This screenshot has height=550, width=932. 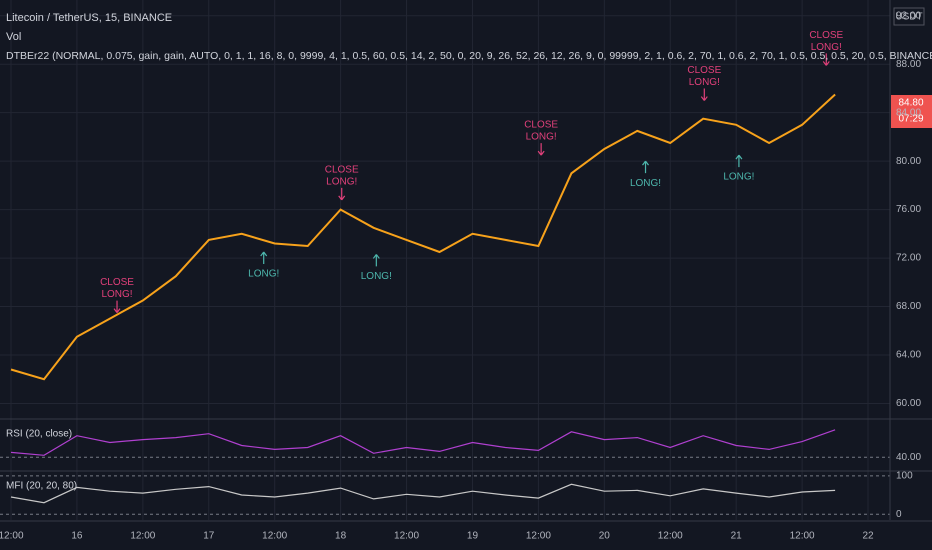 What do you see at coordinates (39, 434) in the screenshot?
I see `panel-title: RSI (20, close)` at bounding box center [39, 434].